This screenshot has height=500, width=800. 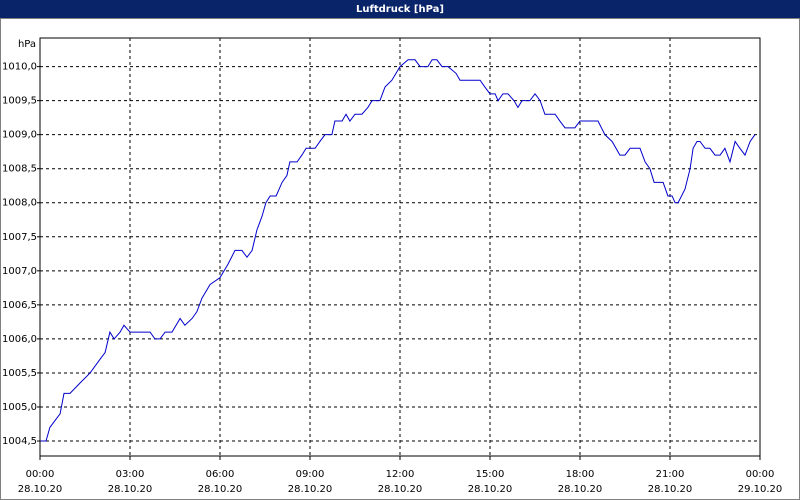 I want to click on y-tick-label: 1009,0, so click(x=19, y=135).